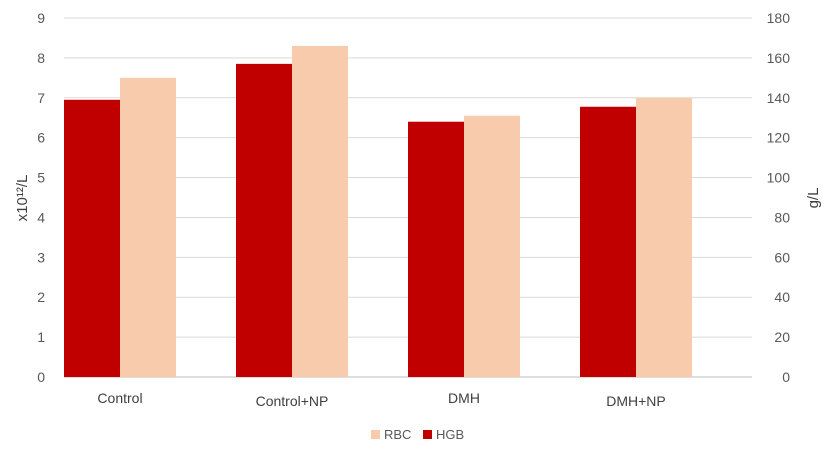 The height and width of the screenshot is (449, 825). I want to click on right-tick-label: 60, so click(782, 257).